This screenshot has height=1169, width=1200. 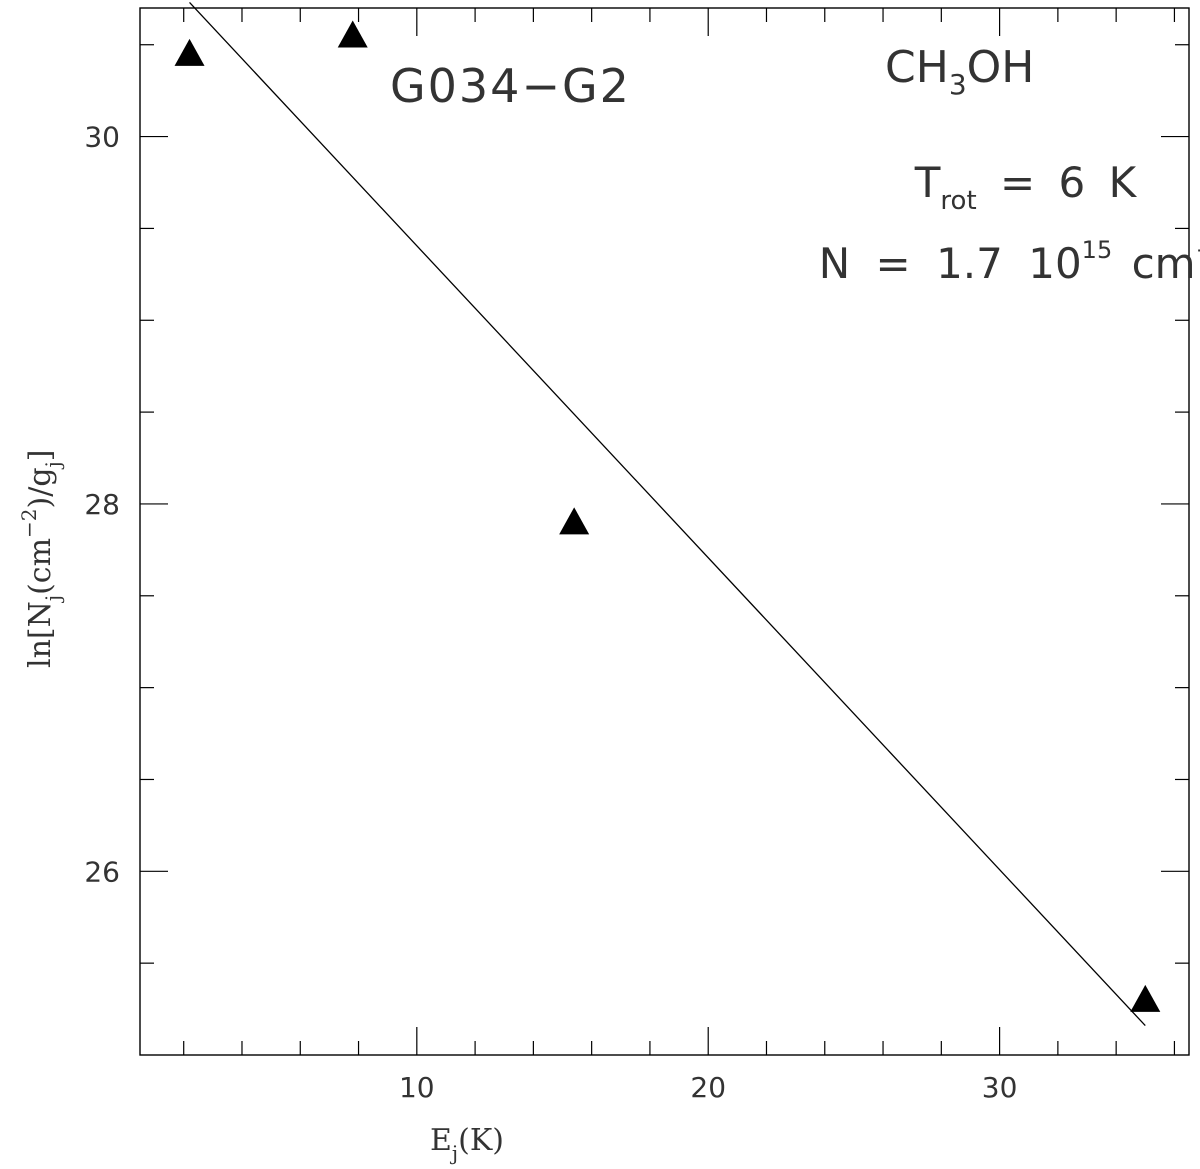 What do you see at coordinates (53, 465) in the screenshot?
I see `y-axis-label-sub2: j` at bounding box center [53, 465].